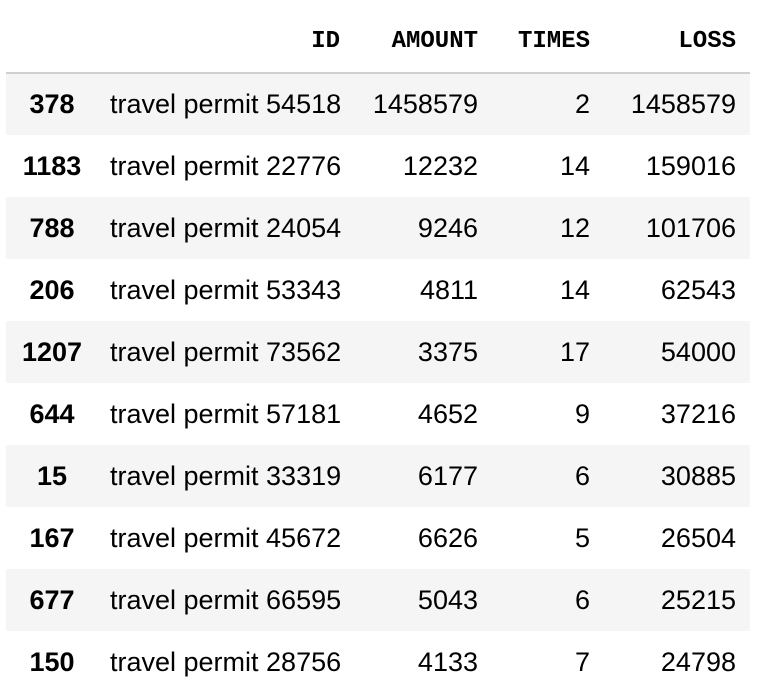 Image resolution: width=770 pixels, height=694 pixels. Describe the element at coordinates (690, 165) in the screenshot. I see `loss-cell: 159016` at that location.